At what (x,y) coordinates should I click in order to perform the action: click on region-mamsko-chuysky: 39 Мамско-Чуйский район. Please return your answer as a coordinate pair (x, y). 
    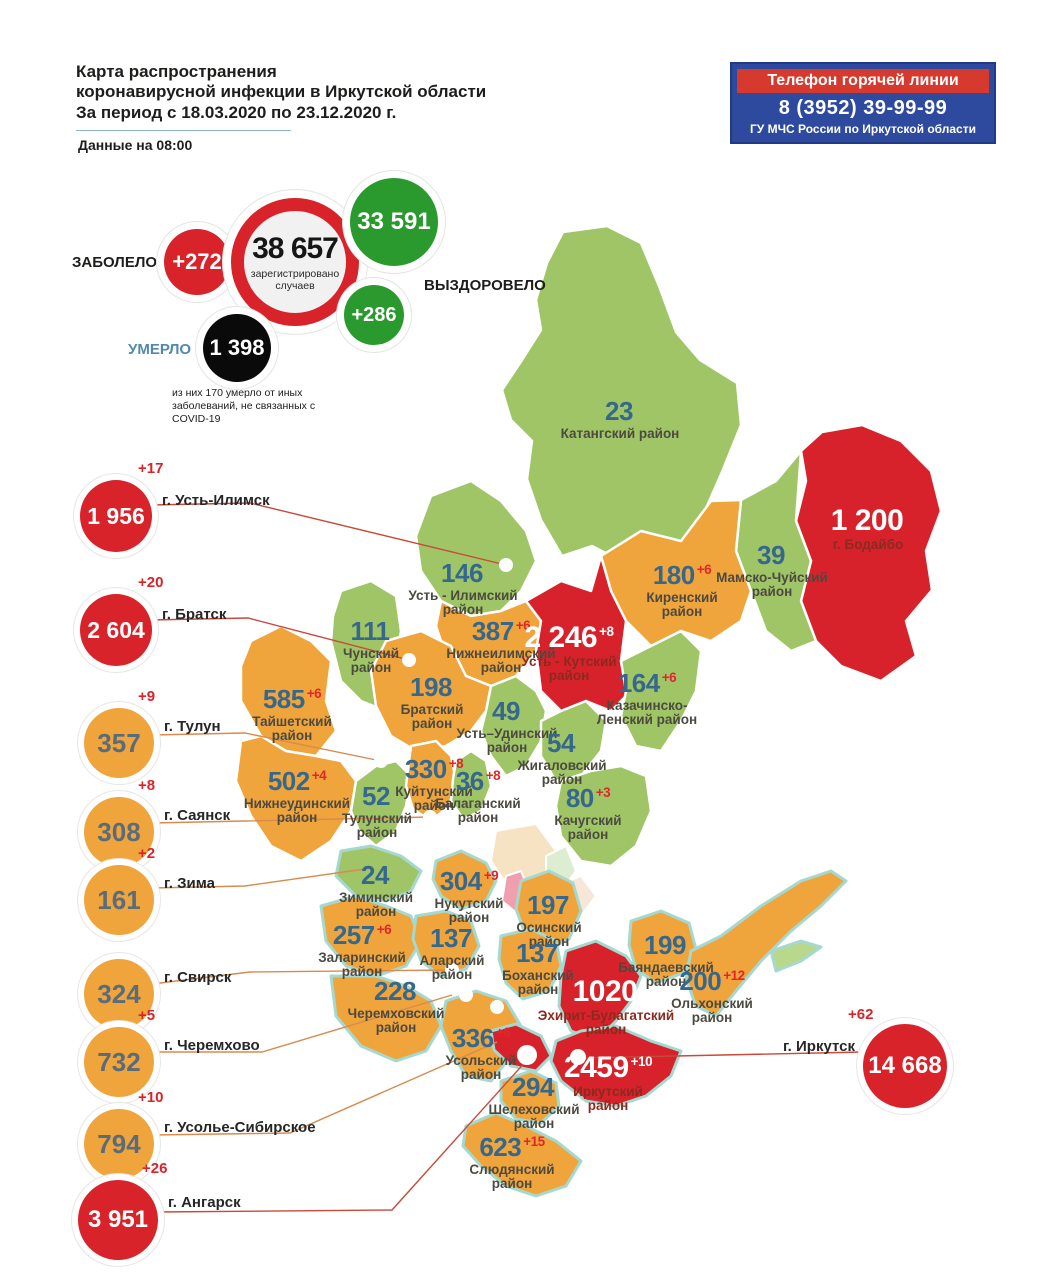
    Looking at the image, I should click on (772, 569).